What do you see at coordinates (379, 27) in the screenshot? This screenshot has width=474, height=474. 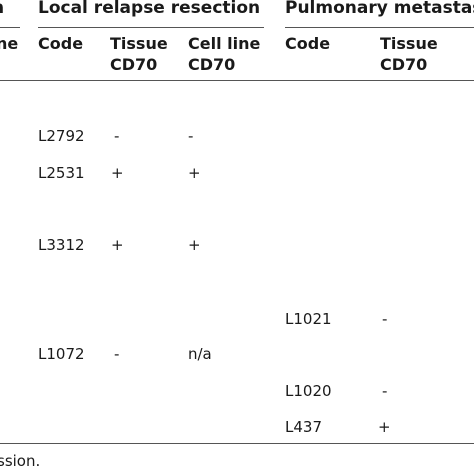 I see `group-rule-pulmonary` at bounding box center [379, 27].